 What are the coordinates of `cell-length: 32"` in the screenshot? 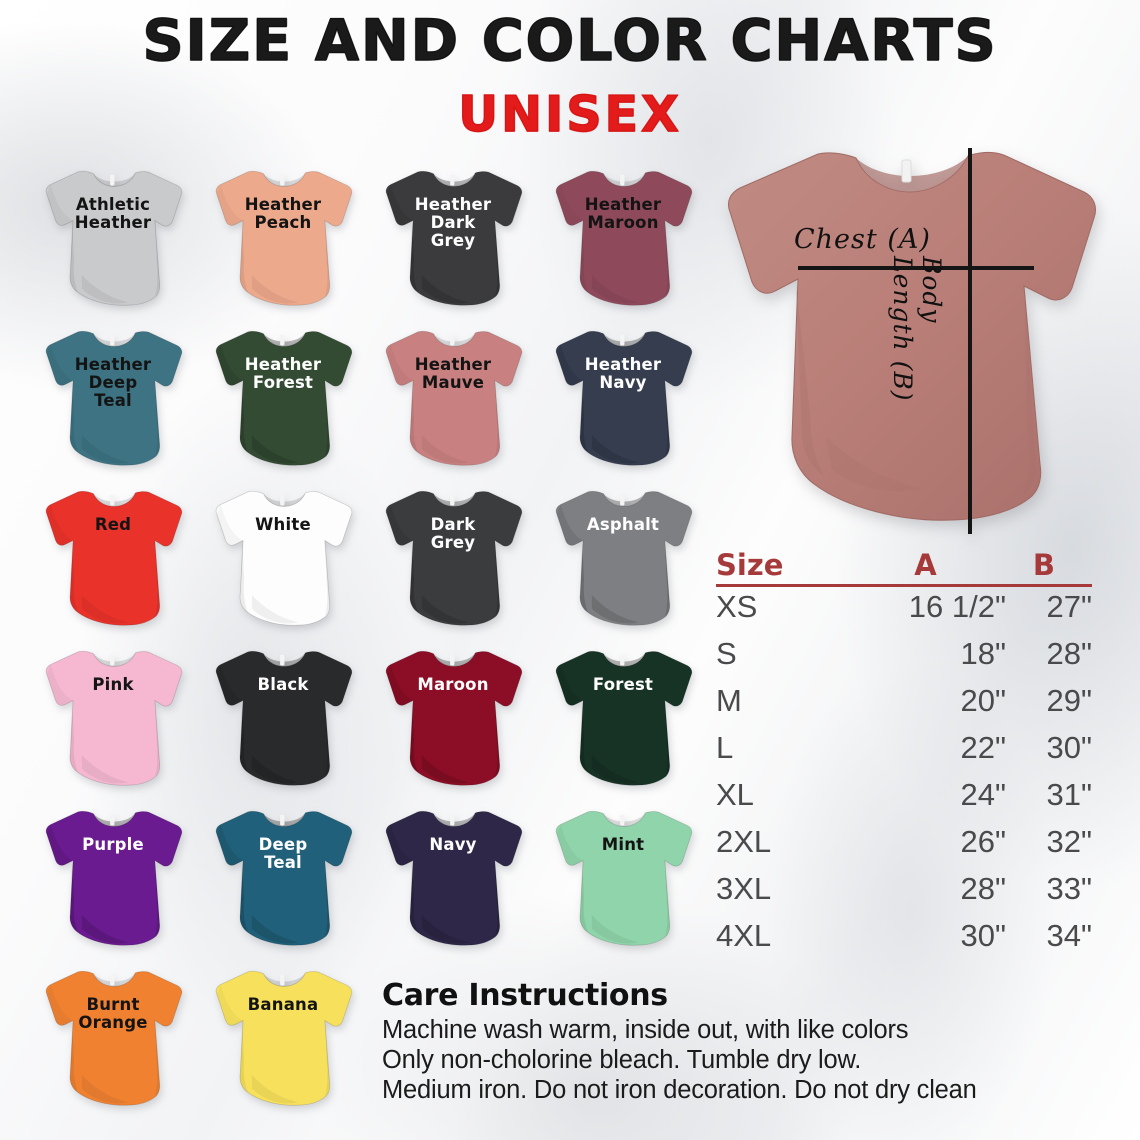 It's located at (1069, 841).